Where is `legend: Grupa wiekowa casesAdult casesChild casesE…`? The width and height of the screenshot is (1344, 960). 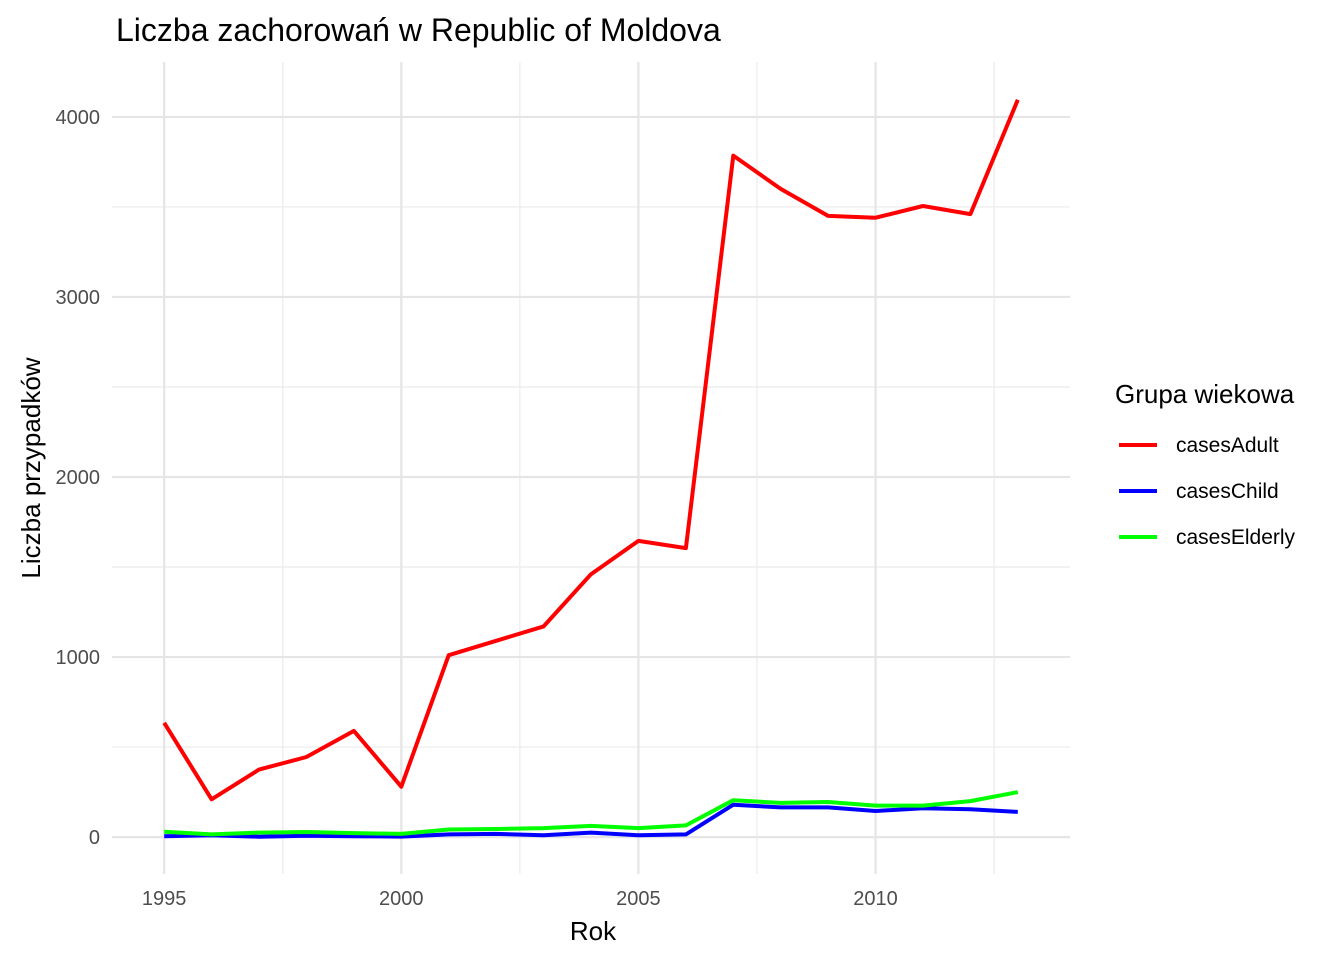 legend: Grupa wiekowa casesAdult casesChild casesE… is located at coordinates (1205, 464).